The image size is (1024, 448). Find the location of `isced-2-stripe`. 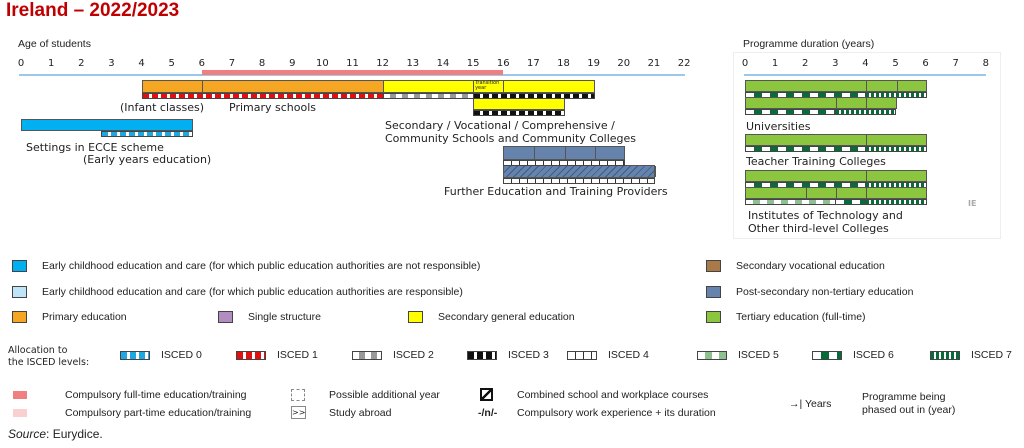

isced-2-stripe is located at coordinates (428, 96).